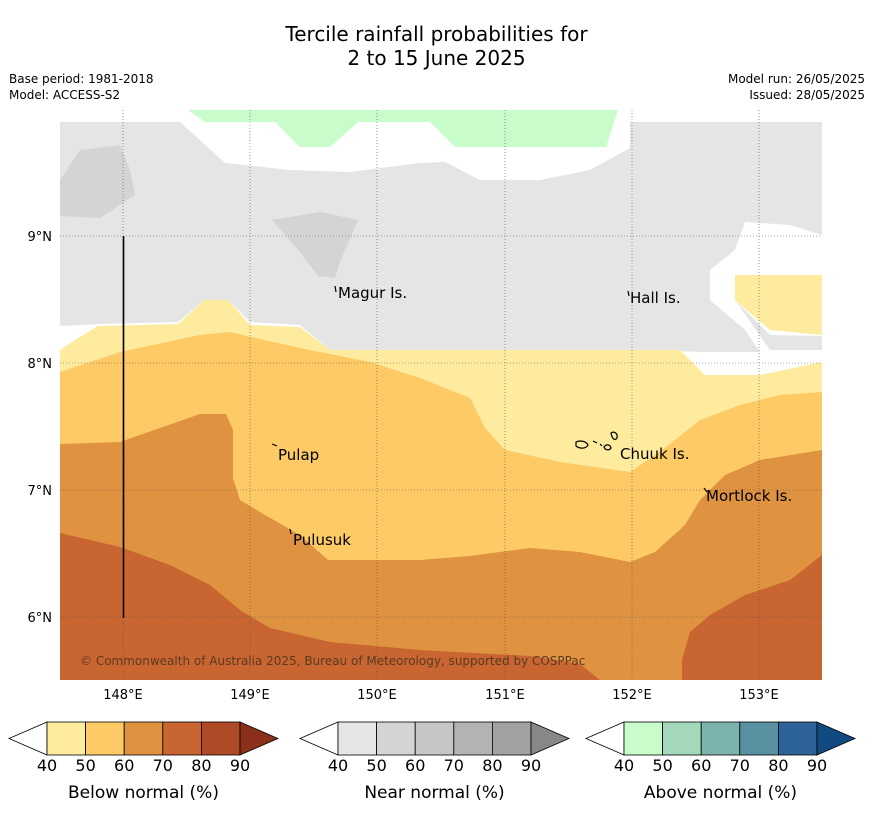  Describe the element at coordinates (65, 95) in the screenshot. I see `model-name: Model: ACCESS-S2` at that location.